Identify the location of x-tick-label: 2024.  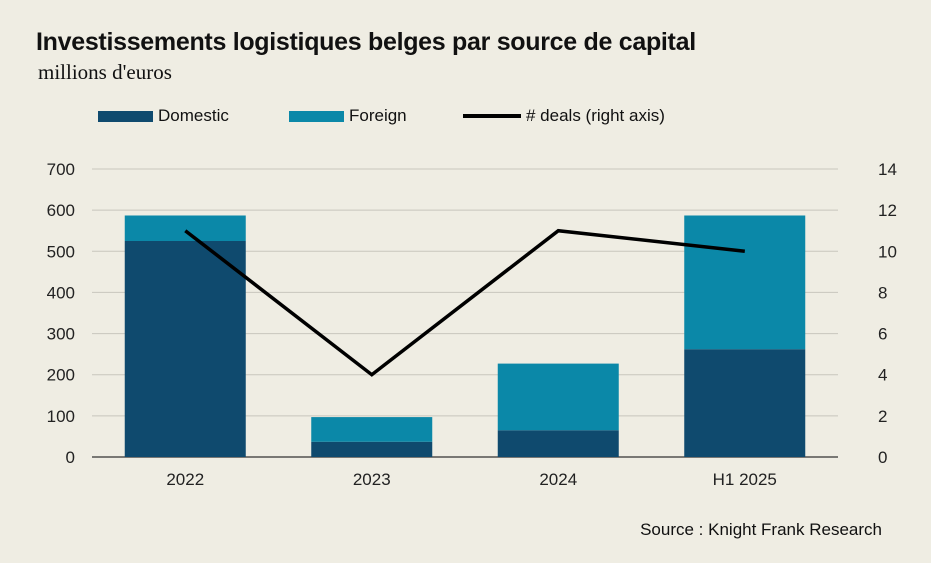
(558, 479).